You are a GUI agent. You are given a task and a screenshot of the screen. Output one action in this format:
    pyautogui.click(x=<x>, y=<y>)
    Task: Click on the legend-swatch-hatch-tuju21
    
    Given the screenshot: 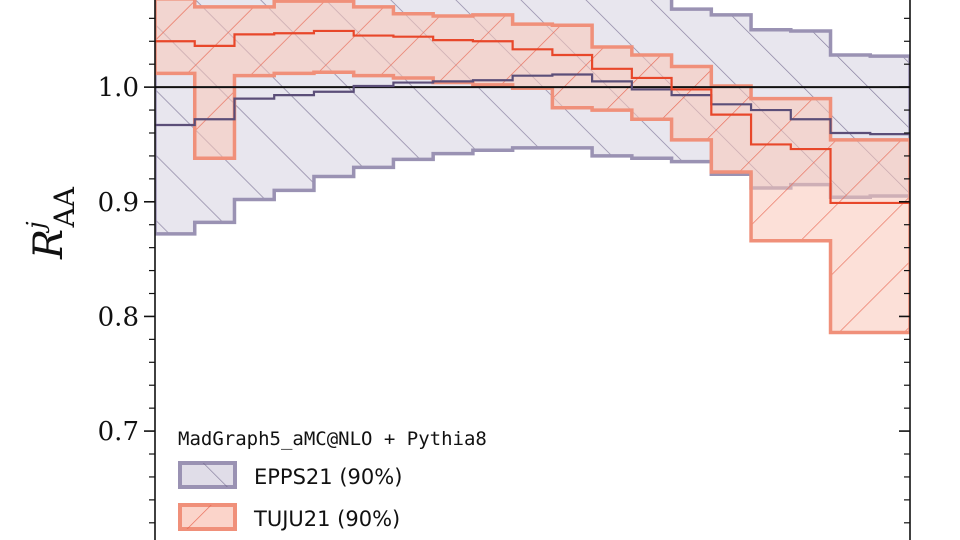 What is the action you would take?
    pyautogui.click(x=207, y=517)
    